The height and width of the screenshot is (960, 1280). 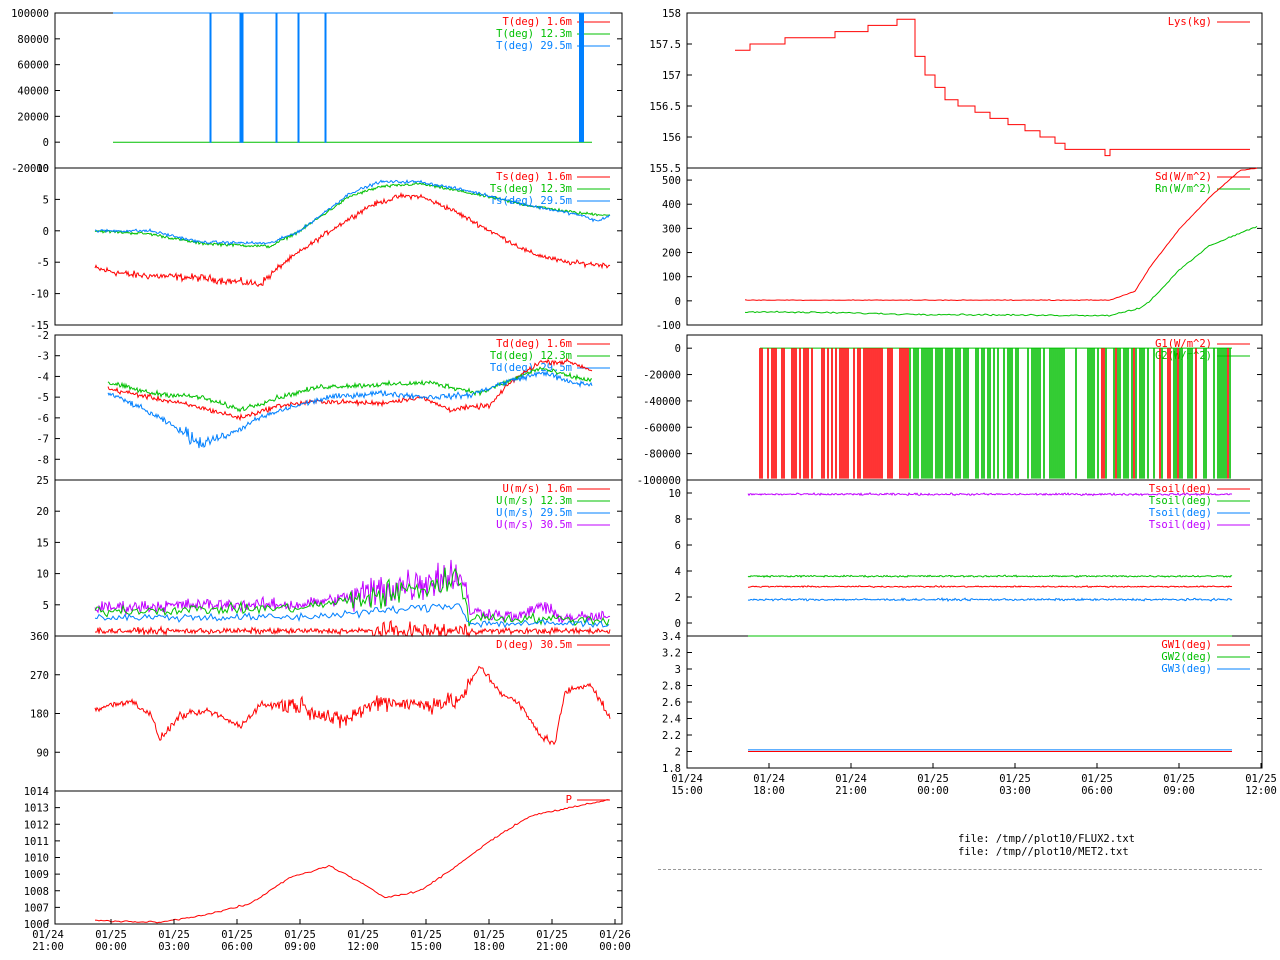 What do you see at coordinates (36, 825) in the screenshot?
I see `y-tick-label: 1012` at bounding box center [36, 825].